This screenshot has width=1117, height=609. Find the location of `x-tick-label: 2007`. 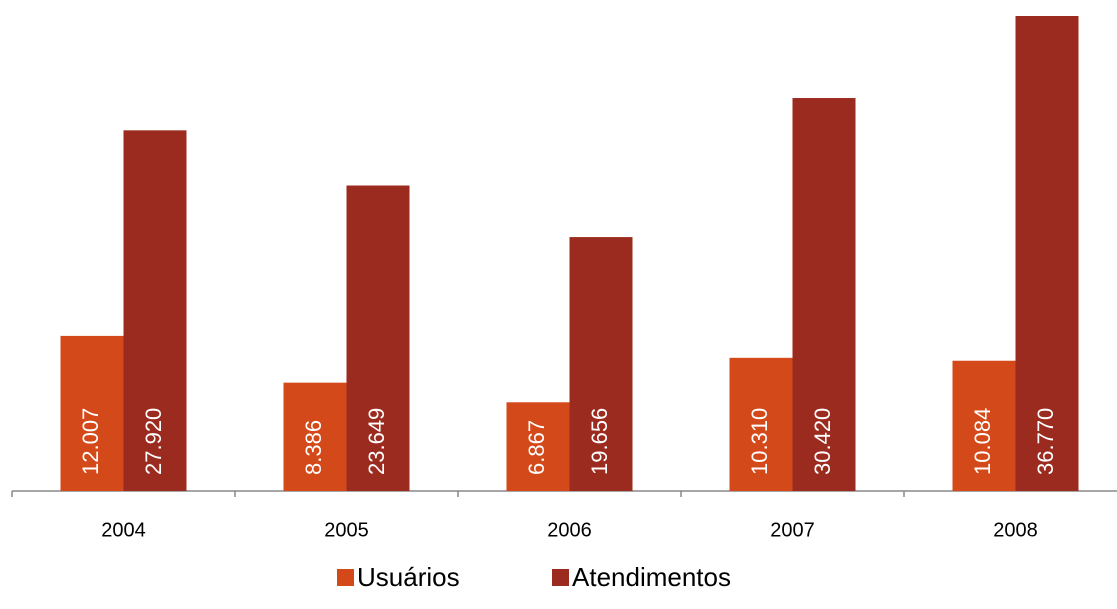

x-tick-label: 2007 is located at coordinates (792, 530).